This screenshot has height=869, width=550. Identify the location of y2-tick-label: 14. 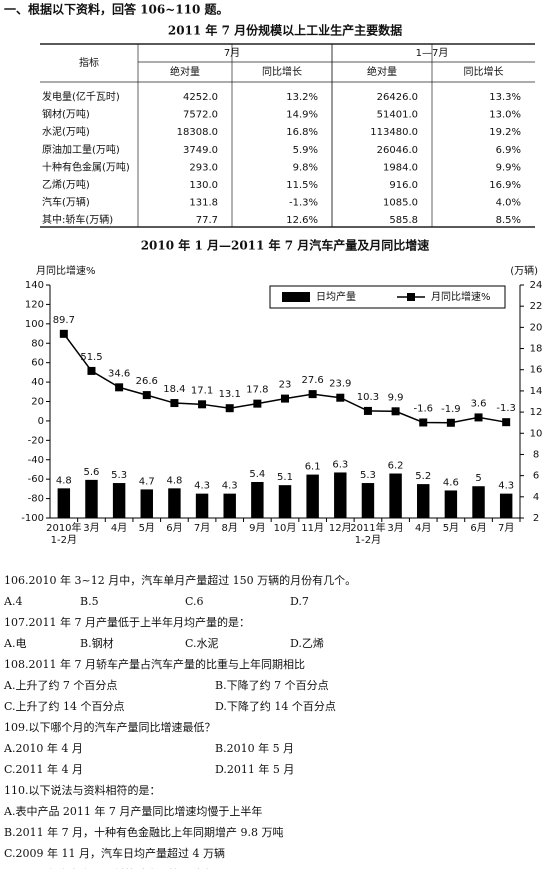
(536, 391).